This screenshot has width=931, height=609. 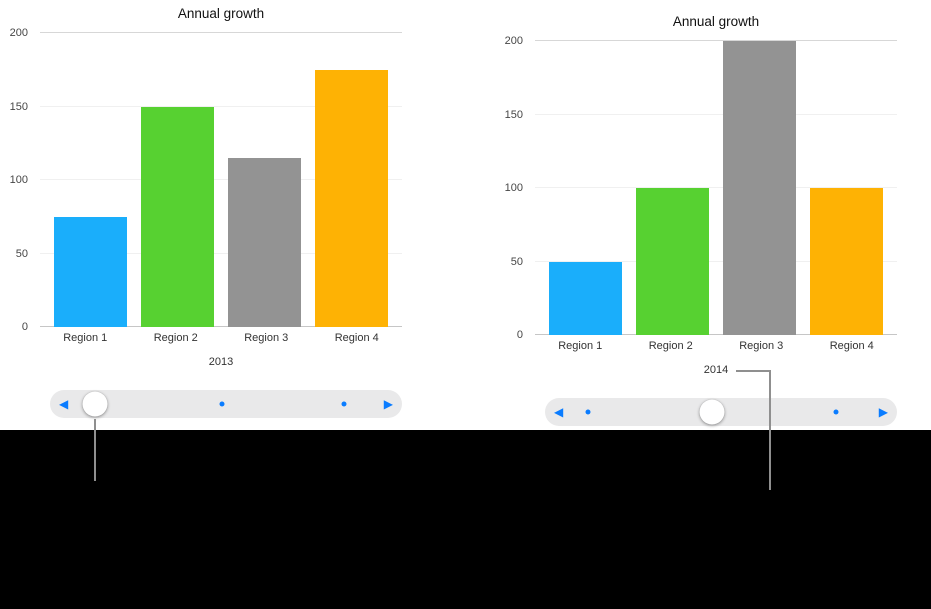 I want to click on x-axis-title: 2013, so click(x=221, y=362).